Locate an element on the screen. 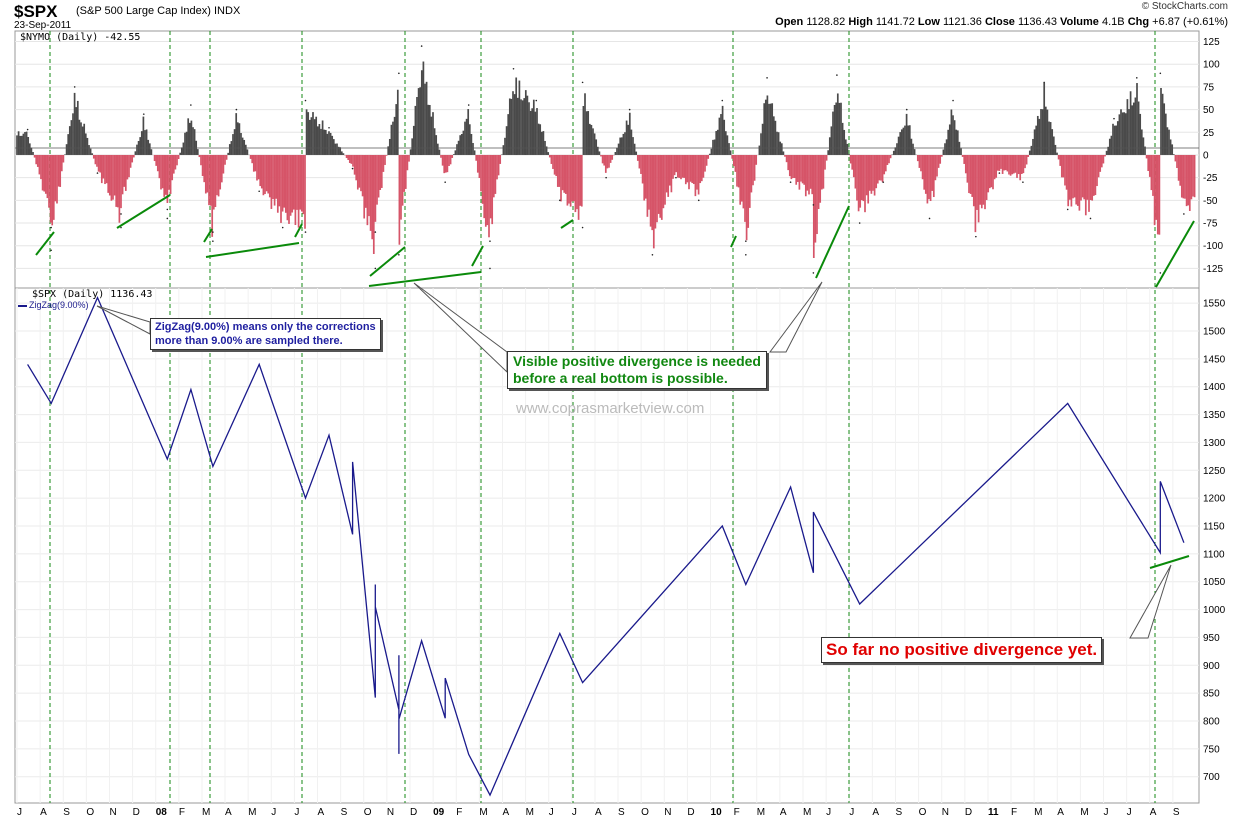  high-label: High is located at coordinates (860, 22).